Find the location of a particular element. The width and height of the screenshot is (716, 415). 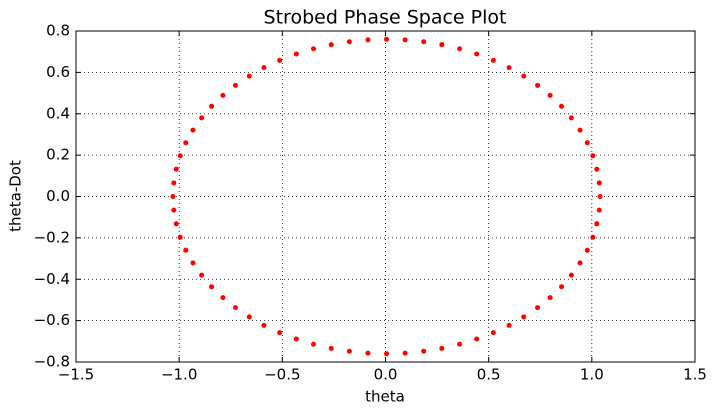

x-tick-label: 1.0 is located at coordinates (592, 375).